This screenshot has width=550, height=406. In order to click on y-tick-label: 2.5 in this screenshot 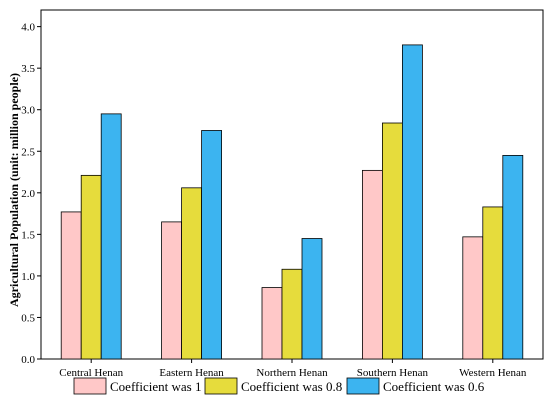, I will do `click(28, 152)`.